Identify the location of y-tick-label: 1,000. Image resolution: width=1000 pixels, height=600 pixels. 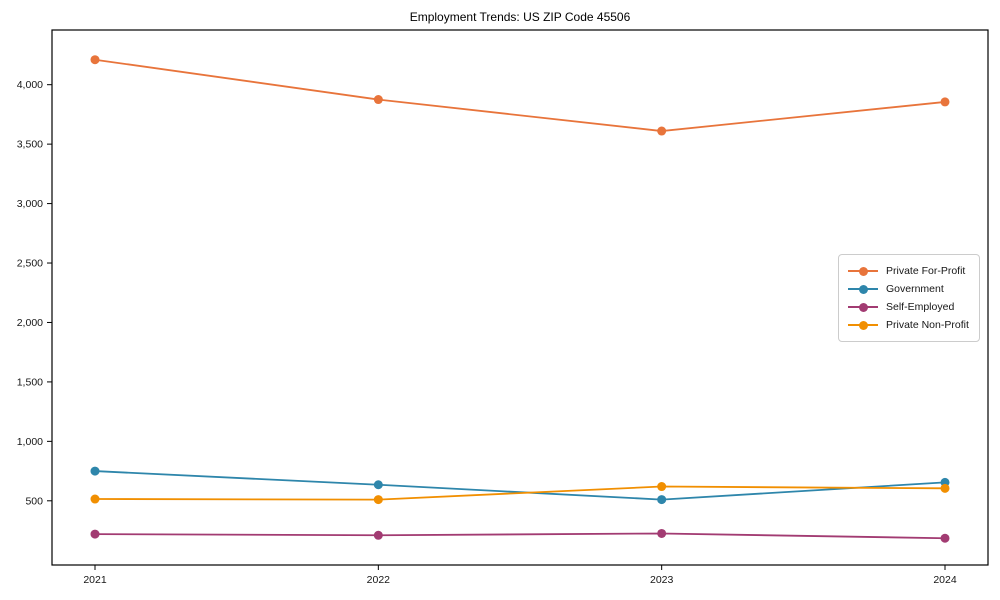
(30, 442).